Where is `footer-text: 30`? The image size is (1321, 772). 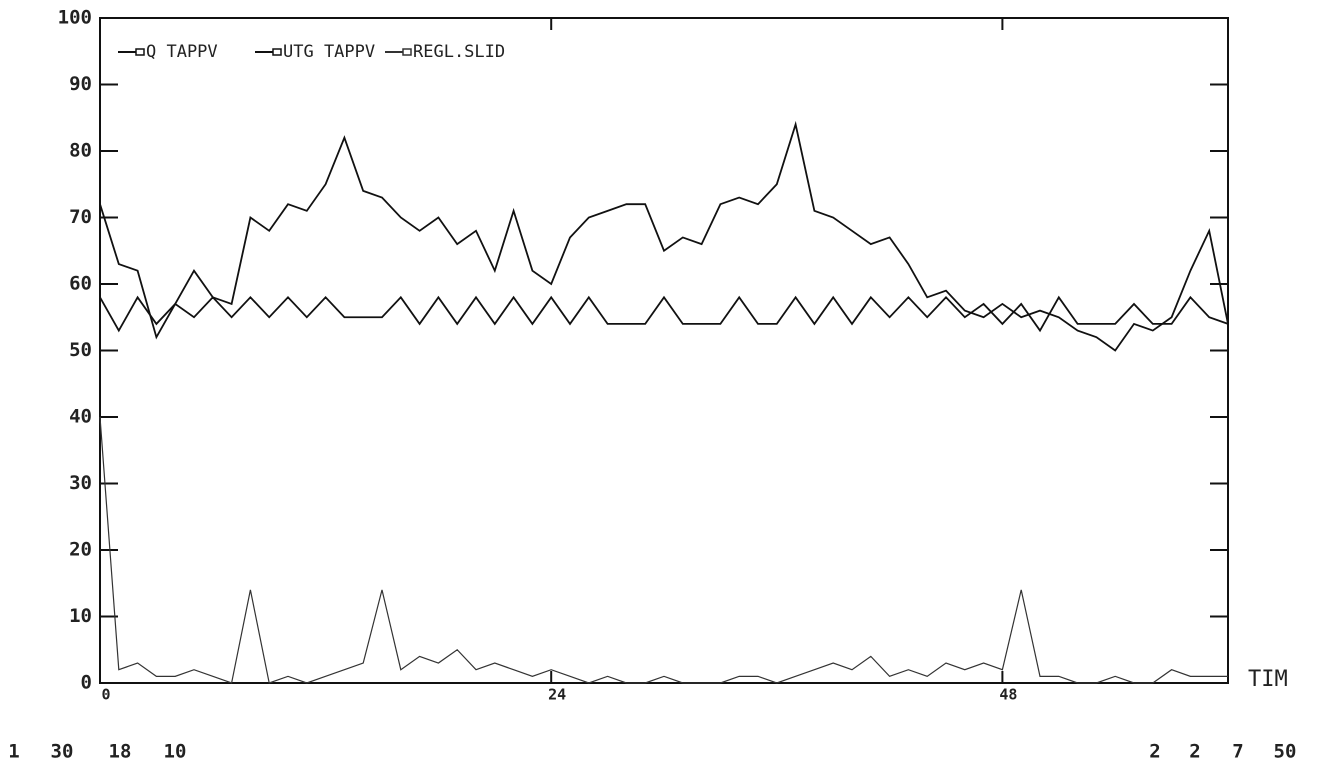 footer-text: 30 is located at coordinates (62, 752).